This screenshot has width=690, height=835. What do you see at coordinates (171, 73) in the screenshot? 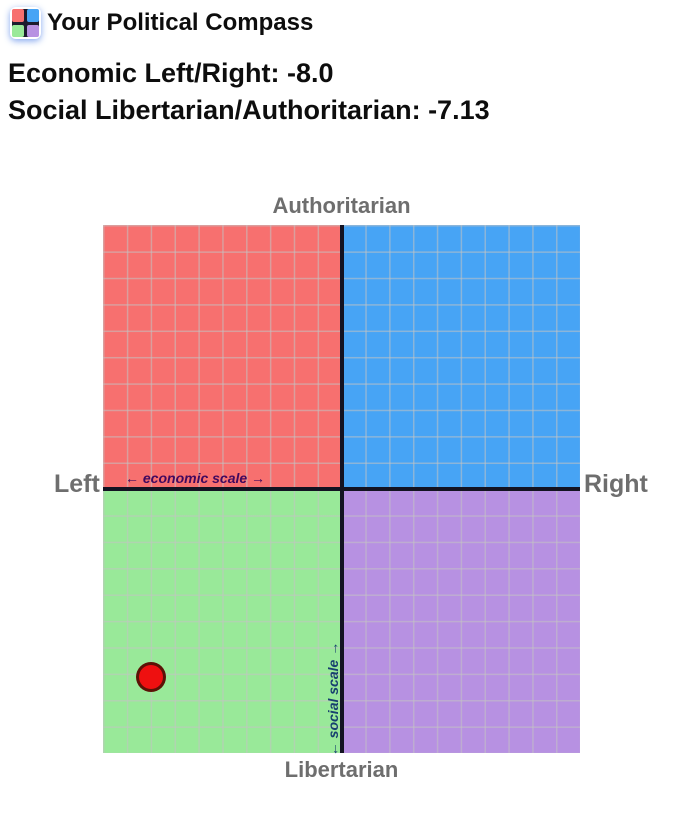
I see `economic-score-text: Economic Left/Right: -8.0` at bounding box center [171, 73].